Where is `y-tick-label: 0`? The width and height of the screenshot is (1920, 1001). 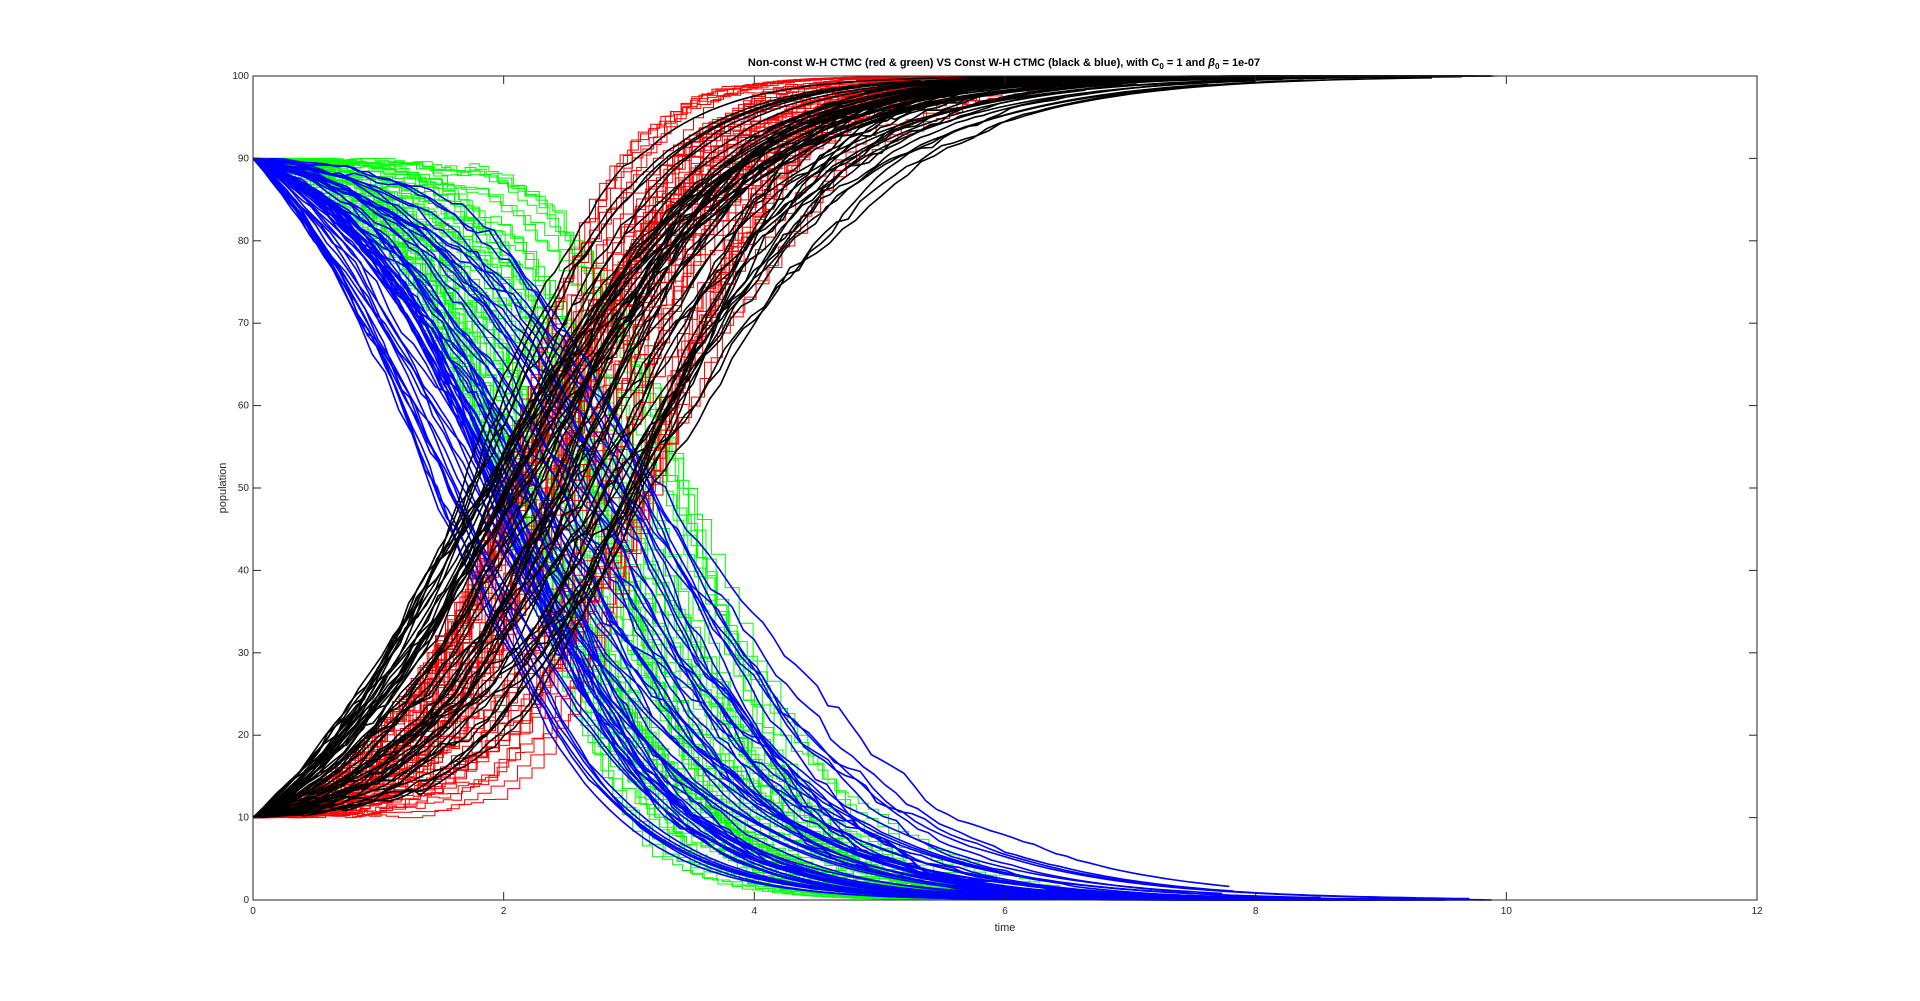
y-tick-label: 0 is located at coordinates (246, 900).